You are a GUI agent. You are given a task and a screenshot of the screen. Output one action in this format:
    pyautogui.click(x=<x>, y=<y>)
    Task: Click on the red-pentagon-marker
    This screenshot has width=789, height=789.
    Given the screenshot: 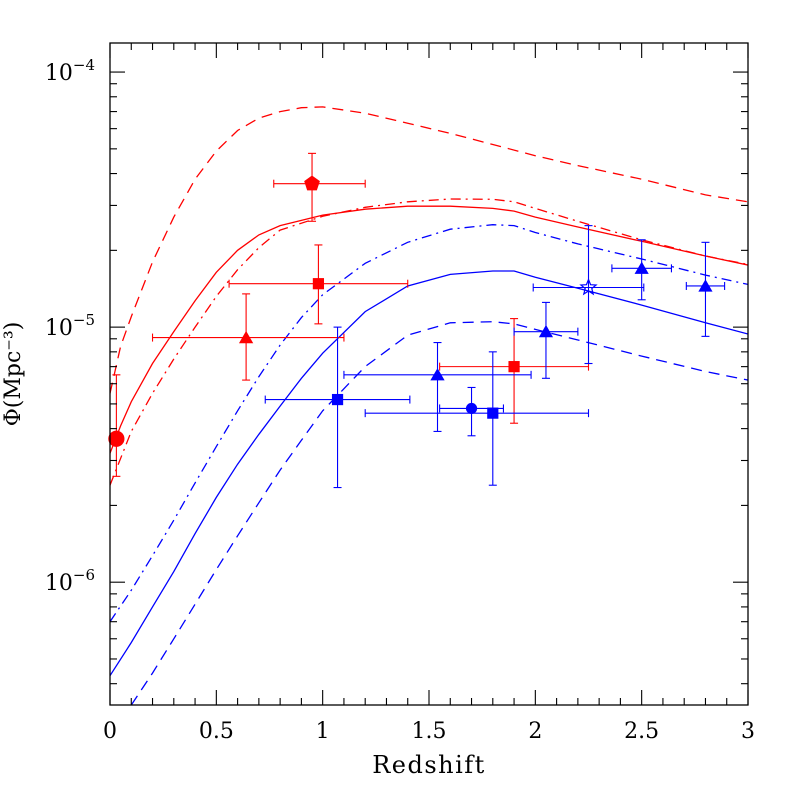 What is the action you would take?
    pyautogui.click(x=312, y=183)
    